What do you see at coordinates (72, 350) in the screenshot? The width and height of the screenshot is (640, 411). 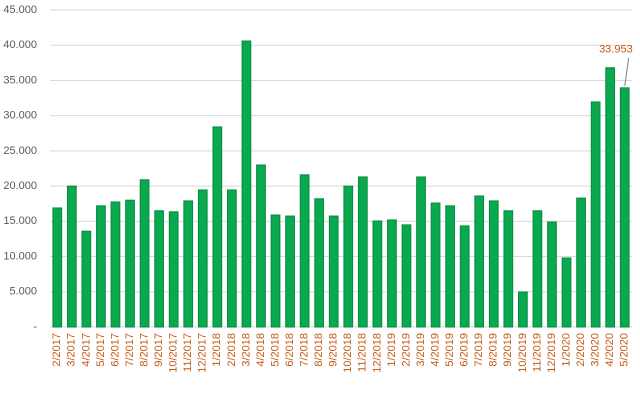 I see `x-tick-label: 3/2017` at bounding box center [72, 350].